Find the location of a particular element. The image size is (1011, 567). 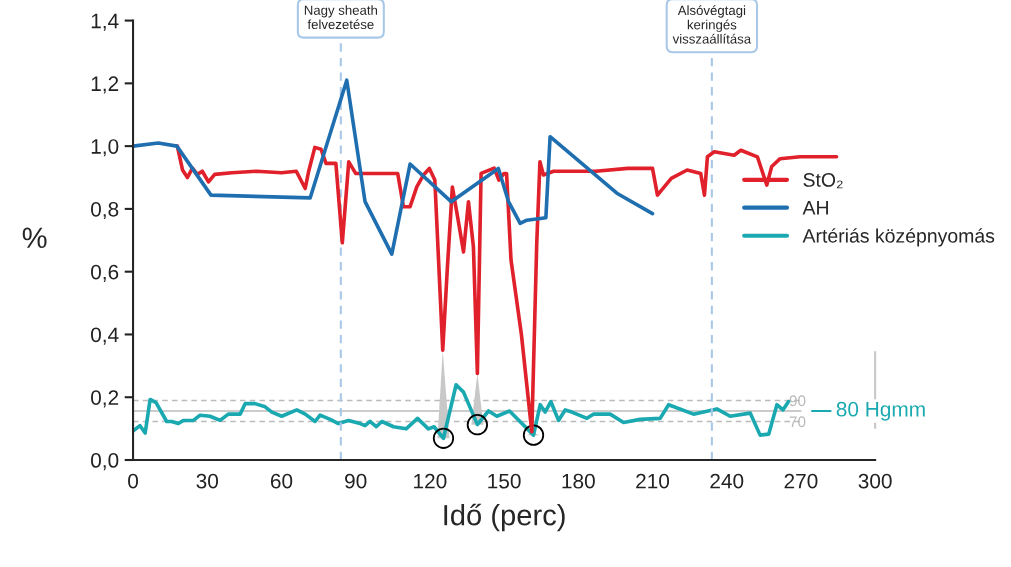

ref-line-label: Nagy sheath felvezetése is located at coordinates (341, 17).